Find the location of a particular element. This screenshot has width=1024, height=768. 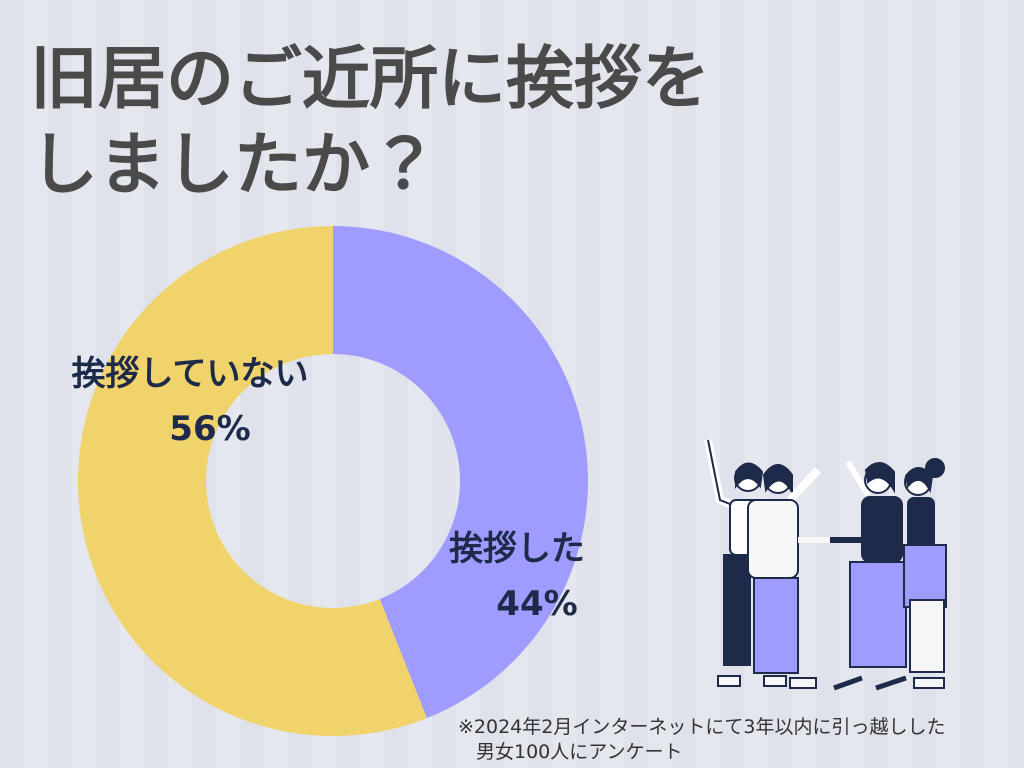

category-label: 挨拶していない is located at coordinates (190, 374).